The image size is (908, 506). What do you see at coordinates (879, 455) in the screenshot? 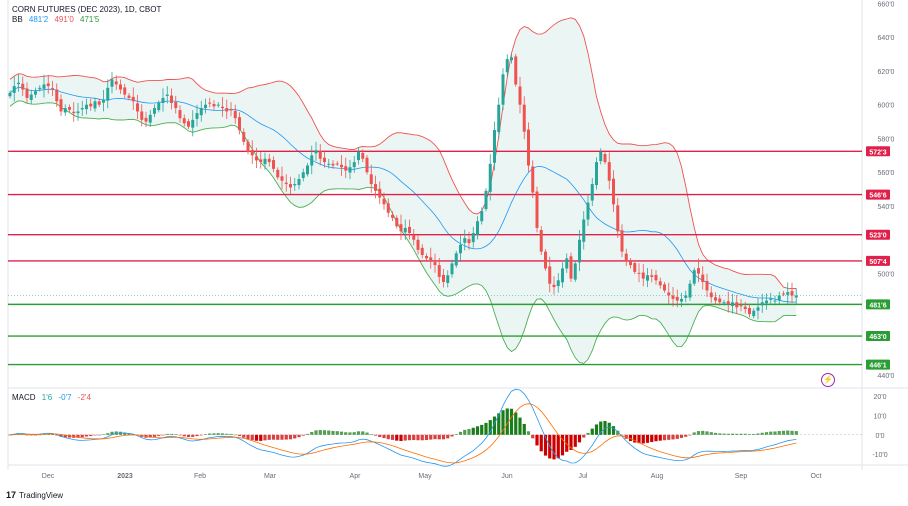
I see `macd-y-tick-label: -10'0` at bounding box center [879, 455].